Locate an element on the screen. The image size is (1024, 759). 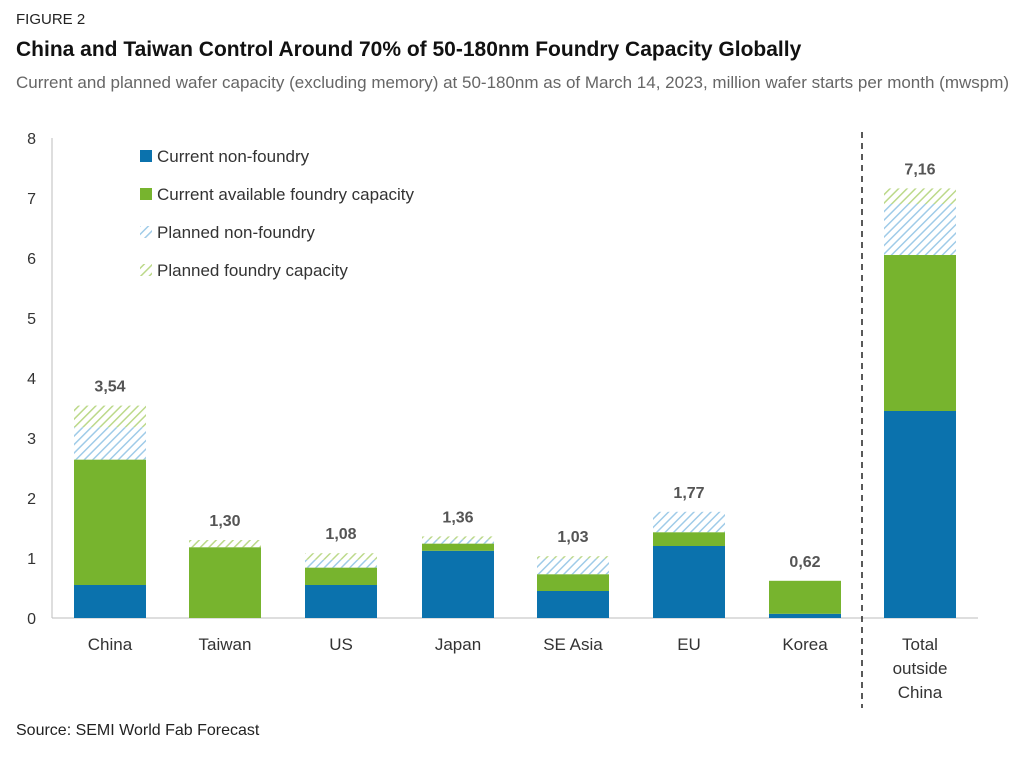
x-category-label: Taiwan is located at coordinates (225, 644).